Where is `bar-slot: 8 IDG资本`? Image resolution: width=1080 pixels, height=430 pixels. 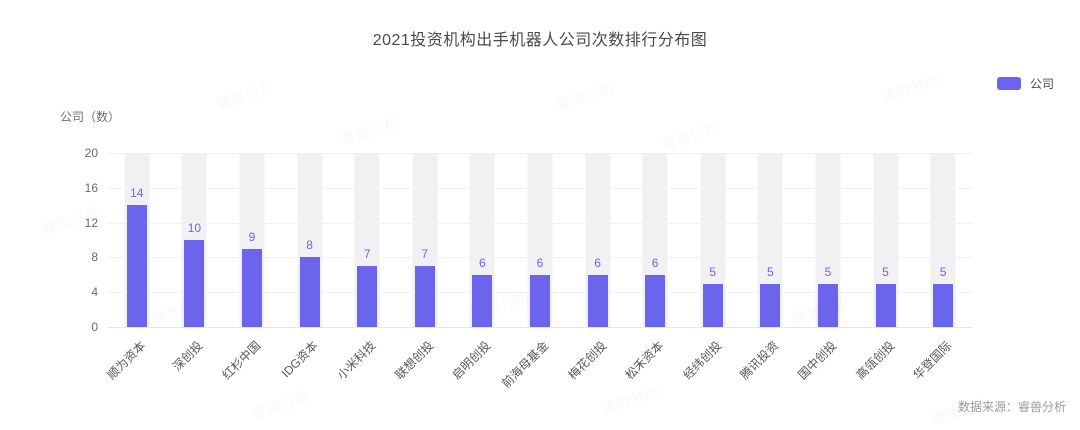 bar-slot: 8 IDG资本 is located at coordinates (309, 266).